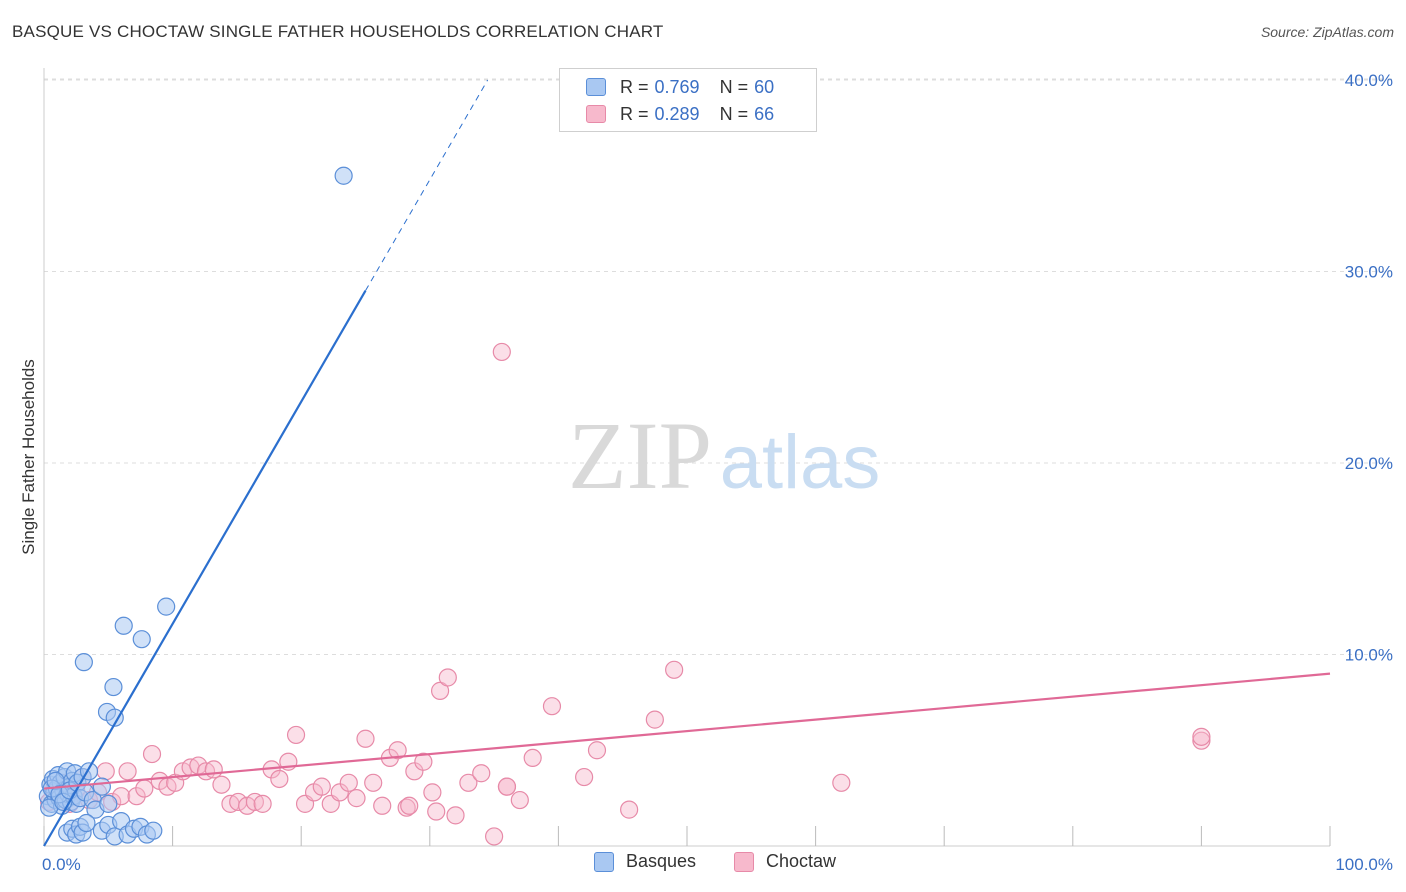  I want to click on legend-item-basques: Basques, so click(645, 861).